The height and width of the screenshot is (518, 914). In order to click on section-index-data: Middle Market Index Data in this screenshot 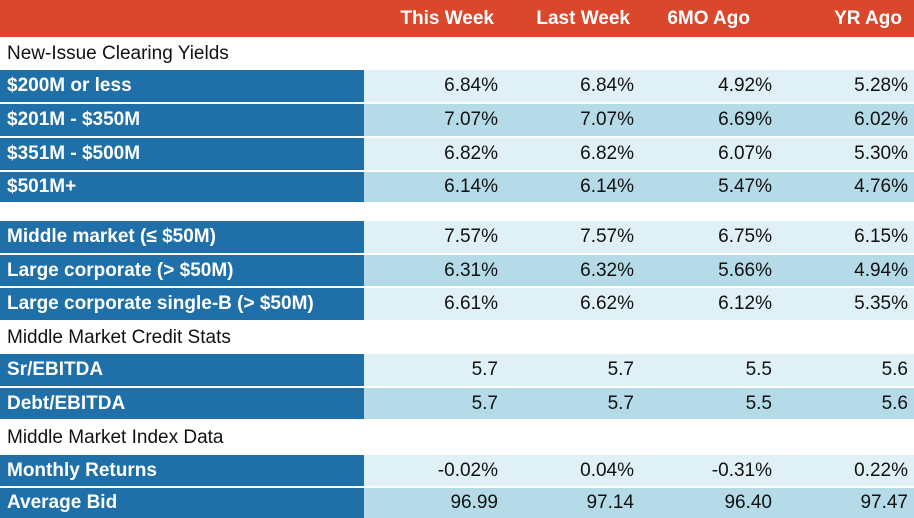, I will do `click(457, 438)`.